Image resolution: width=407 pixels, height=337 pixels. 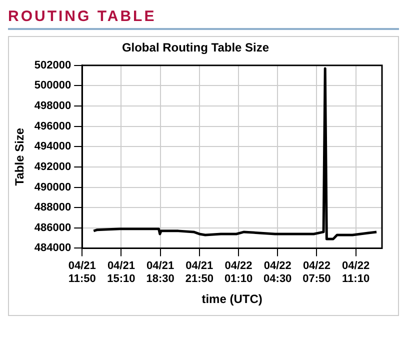 I want to click on y-tick-label: 500000, so click(x=53, y=86).